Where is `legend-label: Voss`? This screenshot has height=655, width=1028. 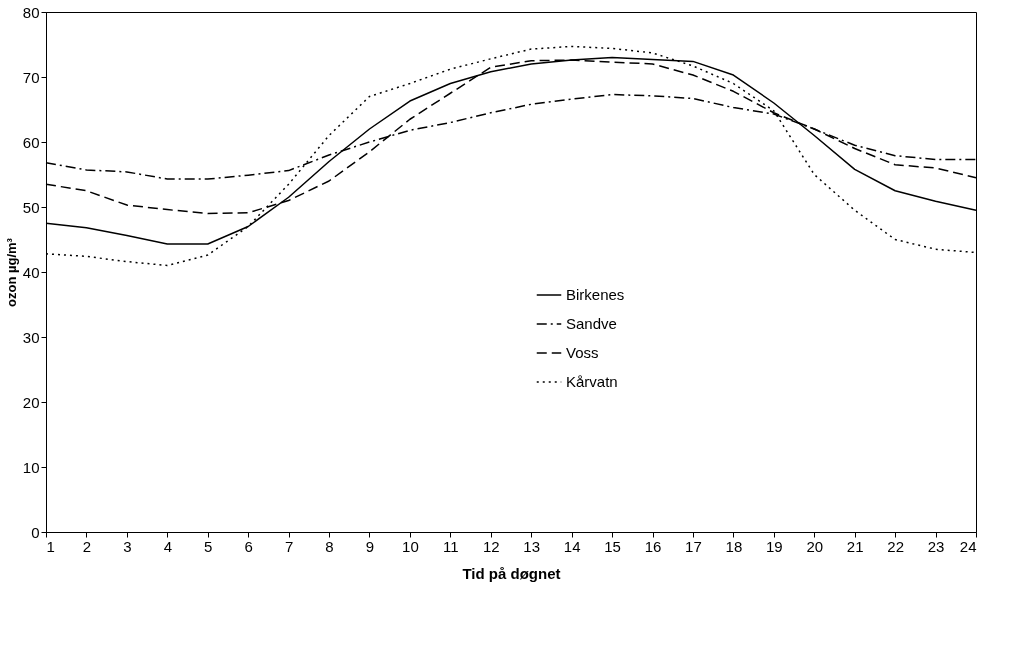 legend-label: Voss is located at coordinates (582, 352).